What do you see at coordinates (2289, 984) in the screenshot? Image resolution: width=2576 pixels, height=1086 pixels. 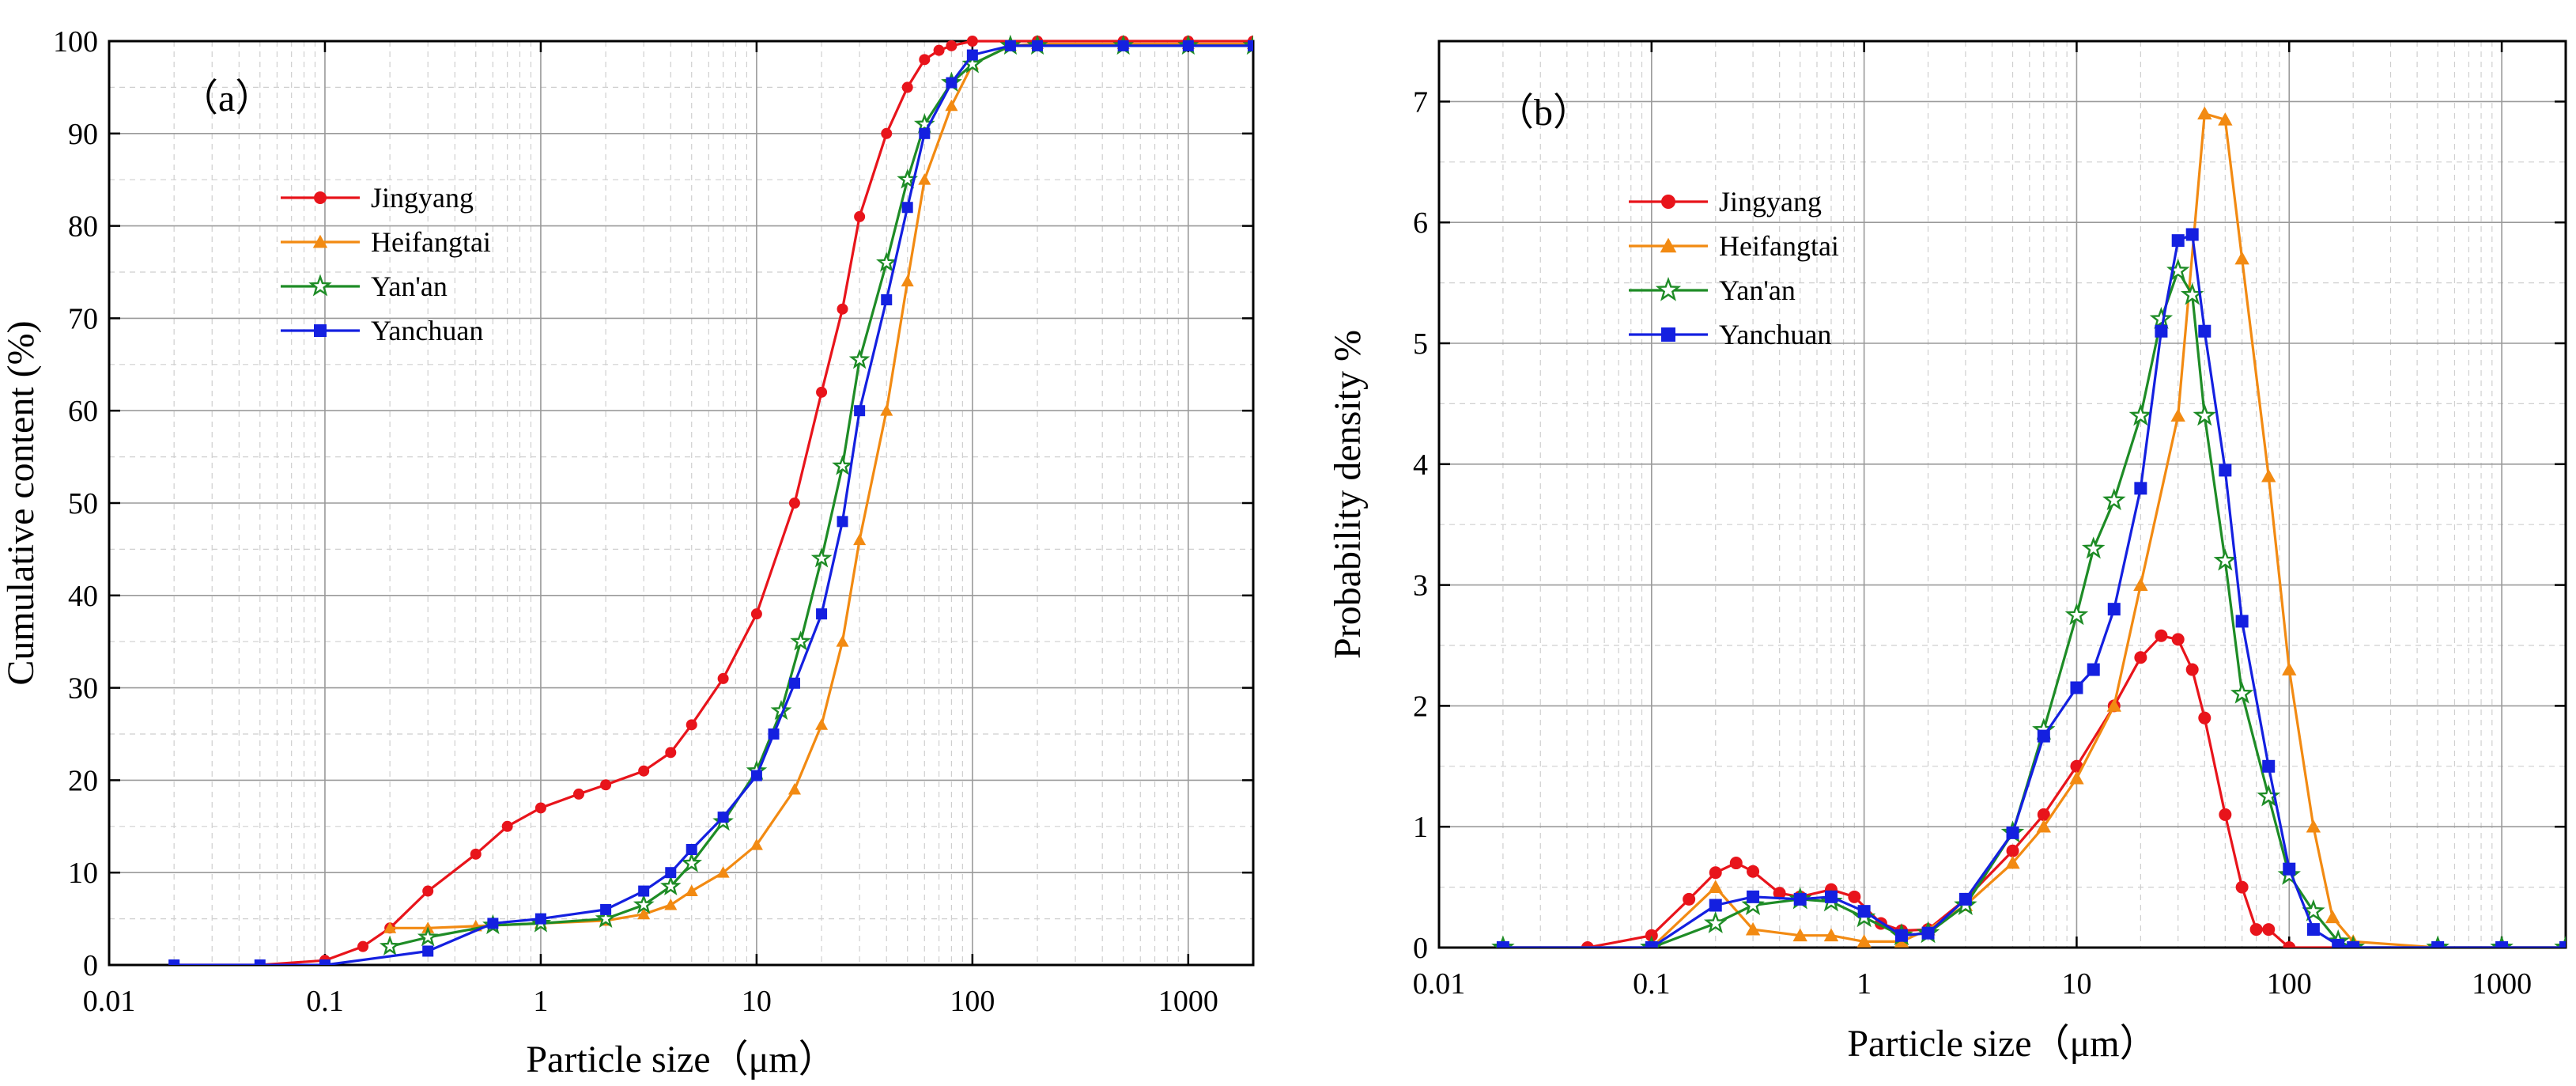 I see `x-tick-label: 100` at bounding box center [2289, 984].